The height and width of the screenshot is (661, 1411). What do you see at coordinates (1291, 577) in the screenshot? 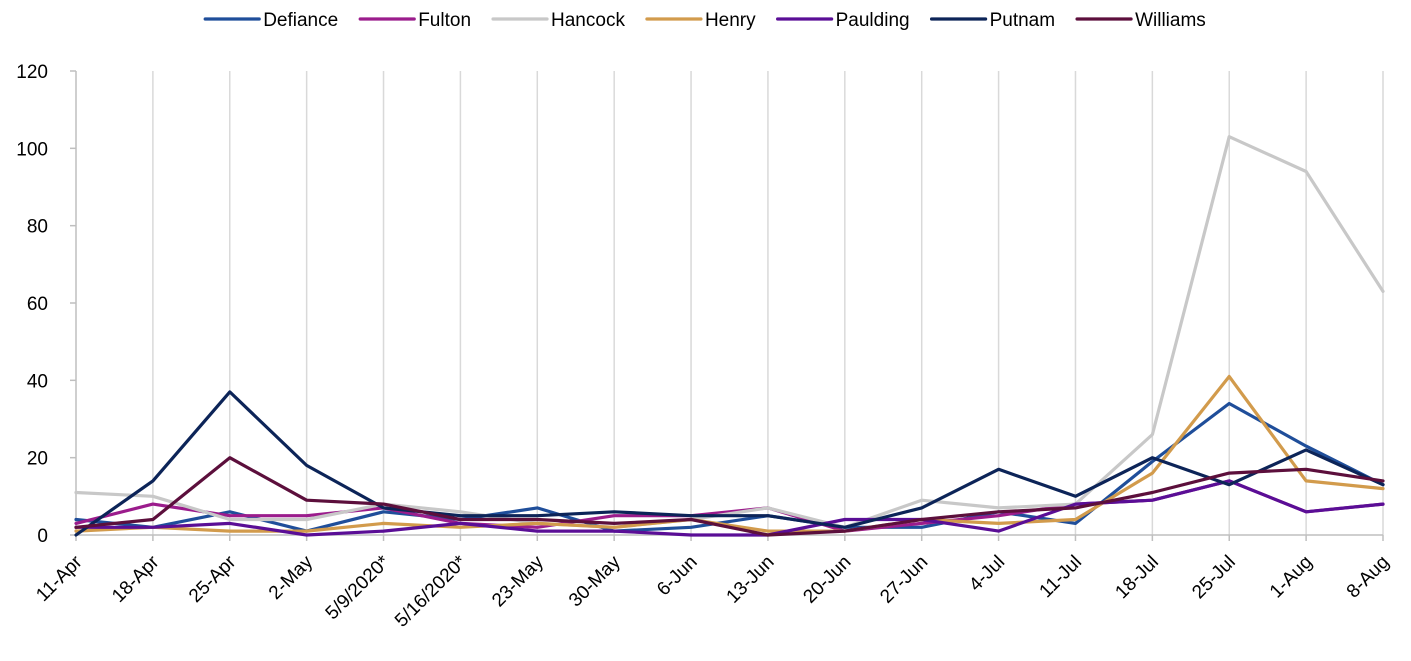
I see `x-tick-label-1-Aug: 1-Aug` at bounding box center [1291, 577].